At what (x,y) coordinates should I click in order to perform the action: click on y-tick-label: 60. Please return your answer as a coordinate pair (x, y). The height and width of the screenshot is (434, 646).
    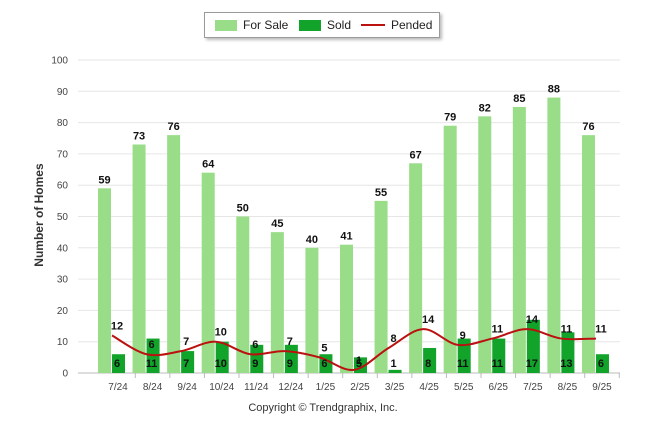
    Looking at the image, I should click on (63, 186).